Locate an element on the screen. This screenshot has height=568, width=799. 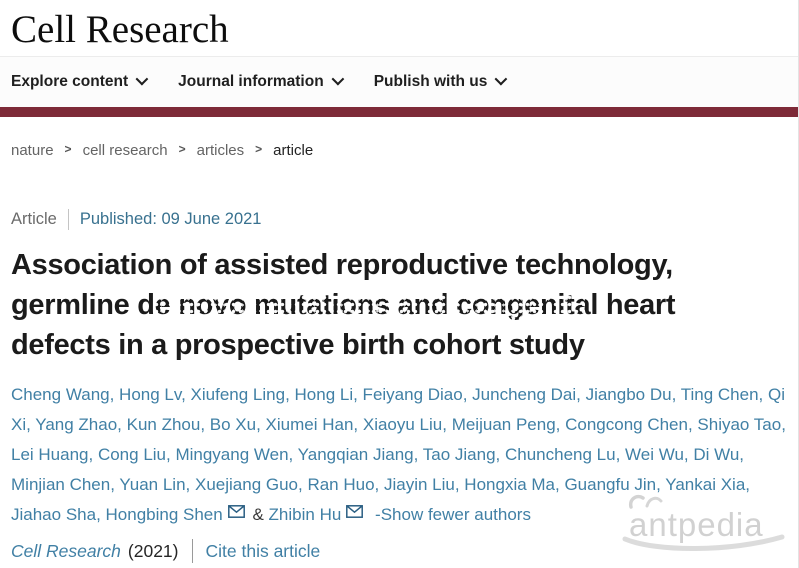
nav-label: Publish with us is located at coordinates (430, 81).